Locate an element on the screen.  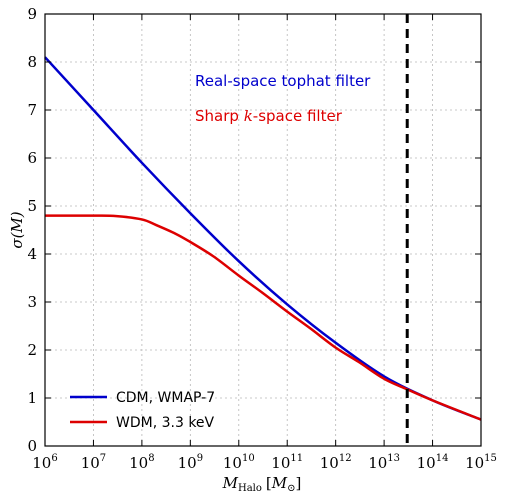
y-tick-label: 9 is located at coordinates (32, 14).